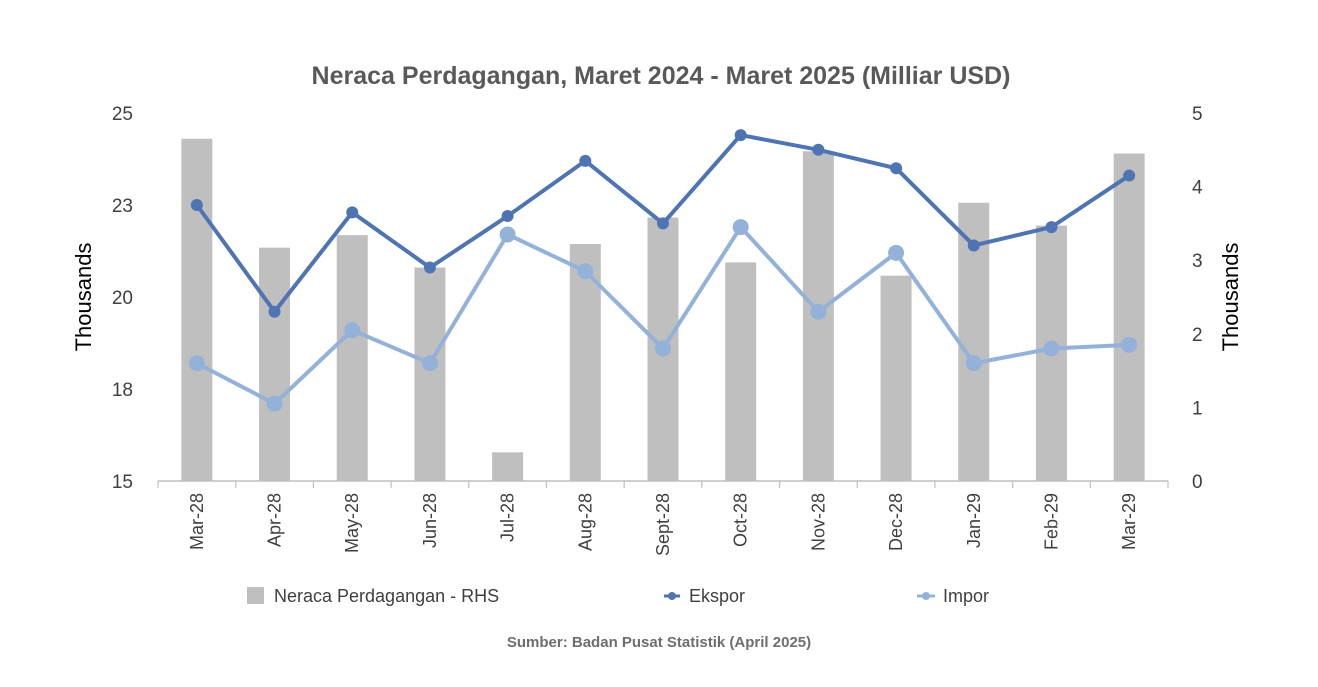 The height and width of the screenshot is (687, 1318). Describe the element at coordinates (1129, 521) in the screenshot. I see `x-tick-label: Mar-29` at that location.